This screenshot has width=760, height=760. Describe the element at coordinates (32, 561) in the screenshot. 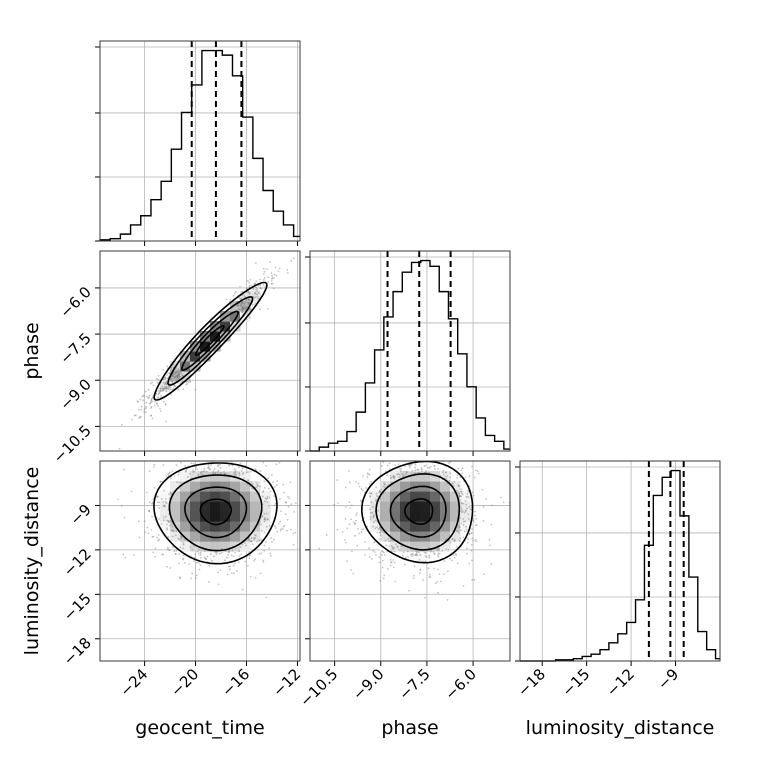

I see `ylabel-luminosity-distance: luminosity_distance` at that location.